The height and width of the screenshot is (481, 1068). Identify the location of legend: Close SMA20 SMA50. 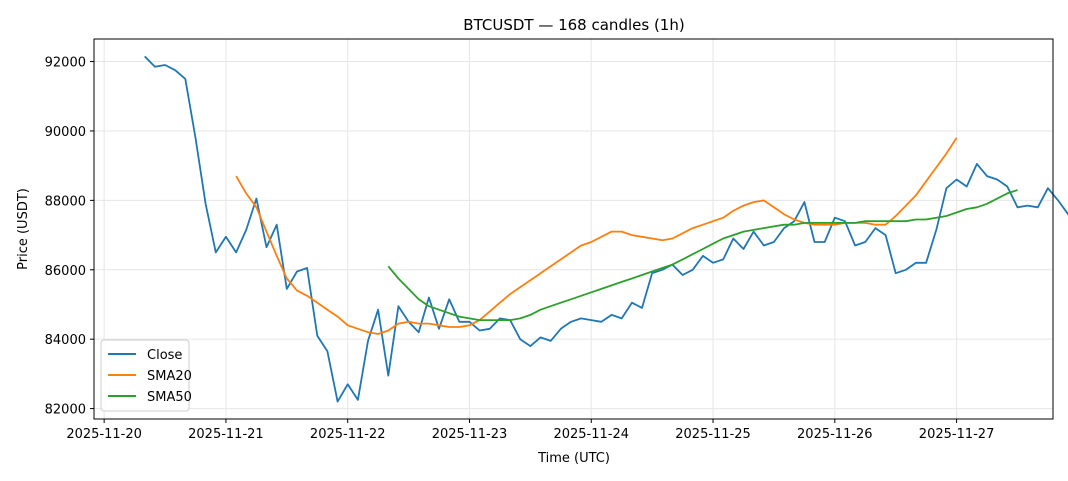
(146, 375).